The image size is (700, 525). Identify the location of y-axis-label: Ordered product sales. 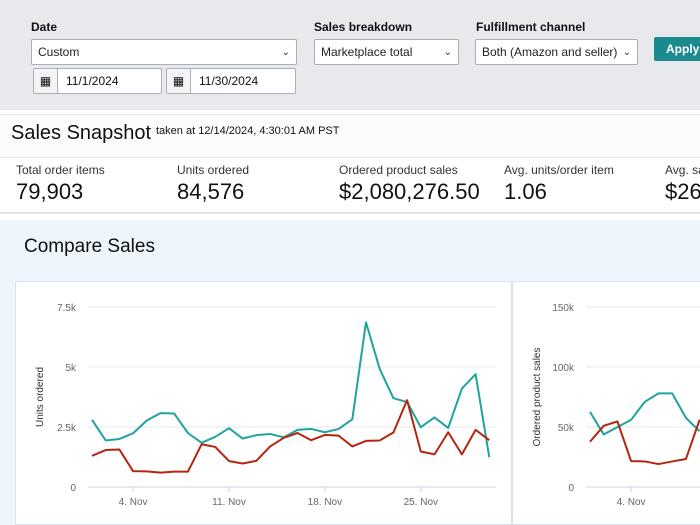
(537, 397).